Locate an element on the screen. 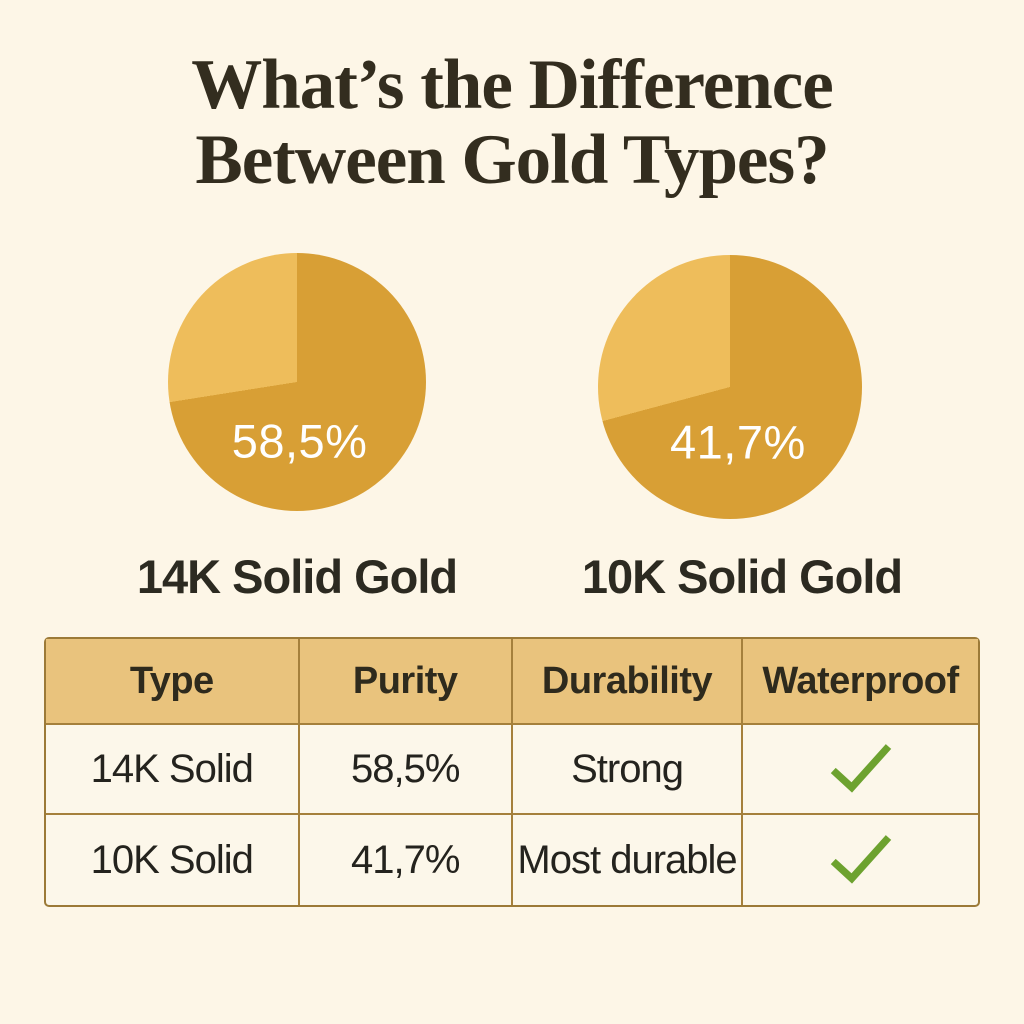 This screenshot has width=1024, height=1024. pie-percent-label-10k: 41,7% is located at coordinates (738, 442).